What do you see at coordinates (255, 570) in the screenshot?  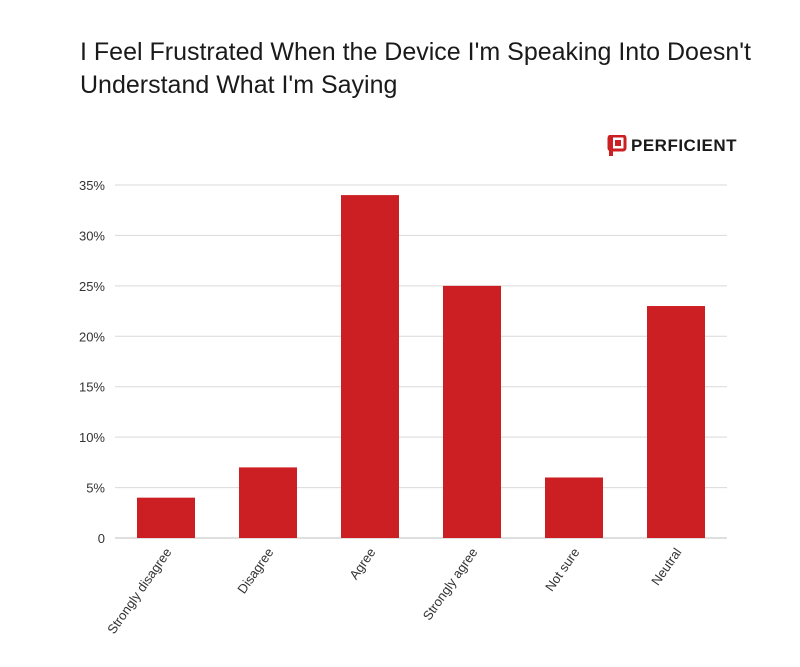 I see `x-category-label: Disagree` at bounding box center [255, 570].